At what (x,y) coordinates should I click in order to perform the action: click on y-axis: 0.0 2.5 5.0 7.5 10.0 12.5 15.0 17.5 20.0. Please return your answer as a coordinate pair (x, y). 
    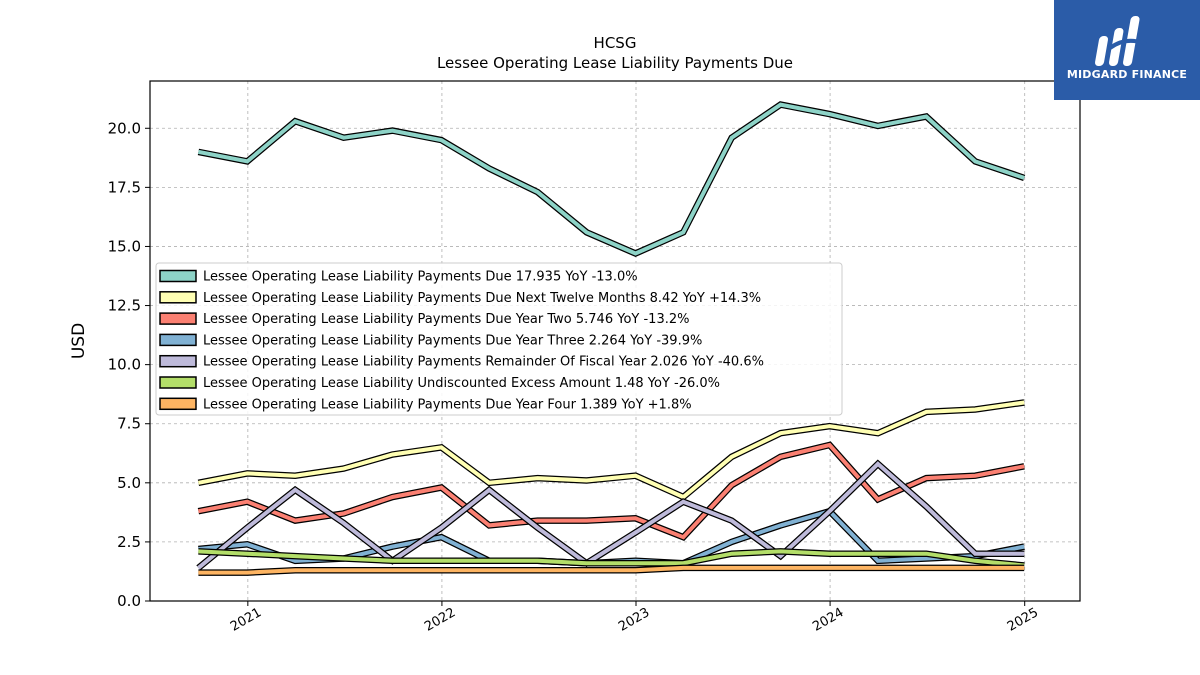
    Looking at the image, I should click on (129, 364).